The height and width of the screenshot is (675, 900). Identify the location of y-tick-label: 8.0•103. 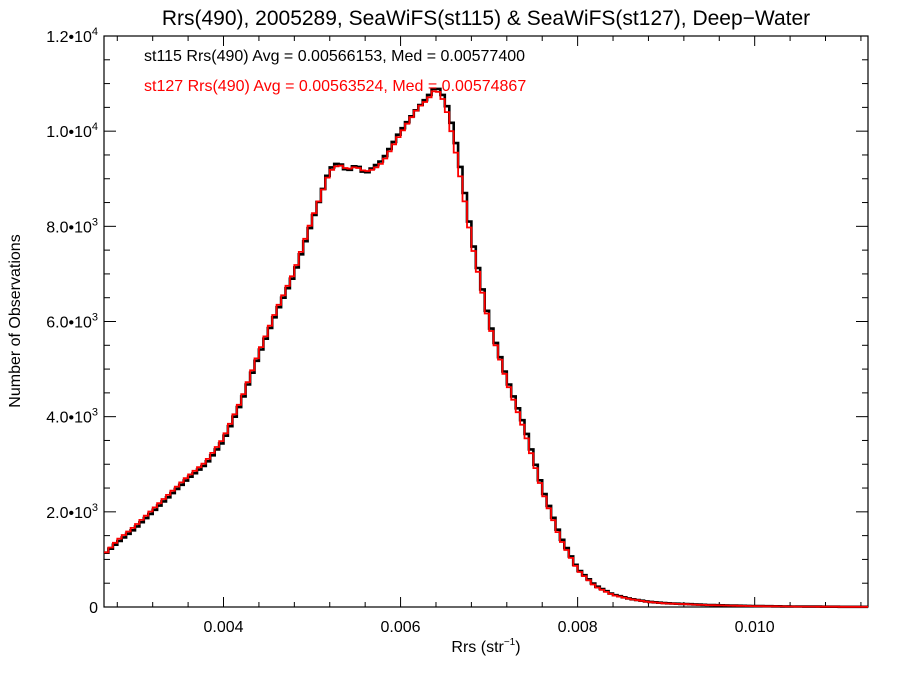
(72, 226).